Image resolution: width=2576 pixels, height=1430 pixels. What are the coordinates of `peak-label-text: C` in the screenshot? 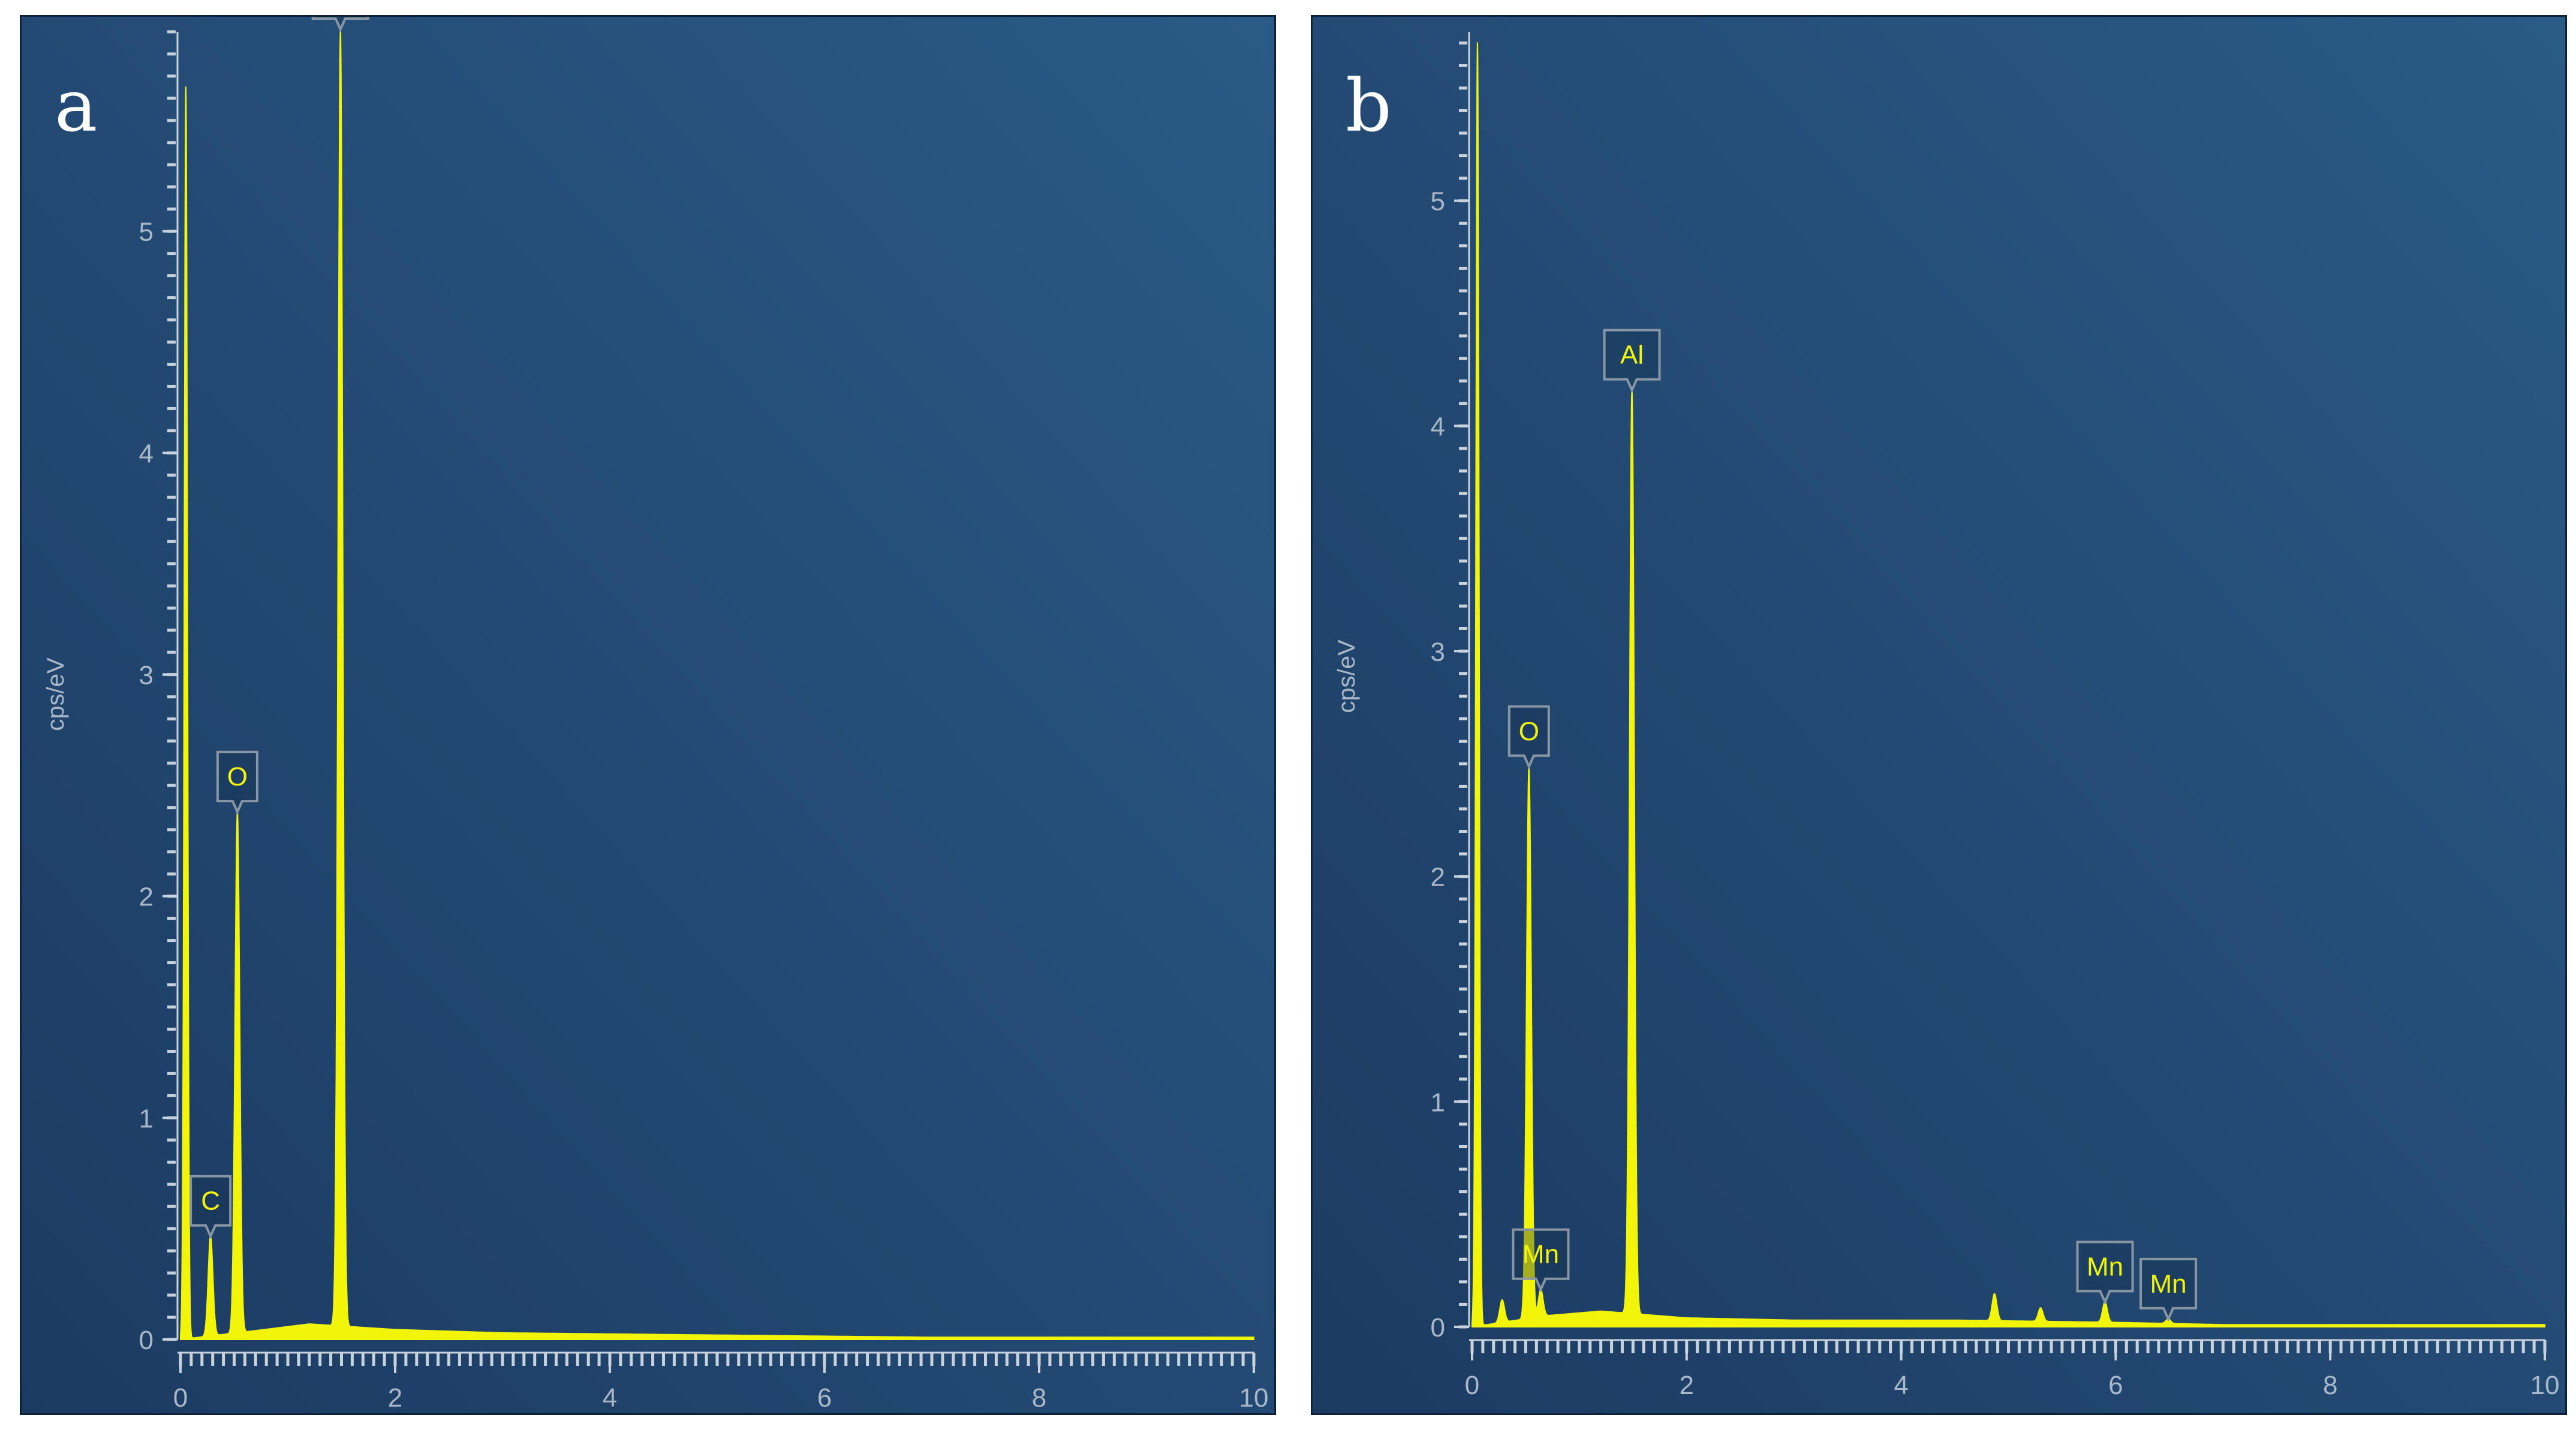 It's located at (210, 1201).